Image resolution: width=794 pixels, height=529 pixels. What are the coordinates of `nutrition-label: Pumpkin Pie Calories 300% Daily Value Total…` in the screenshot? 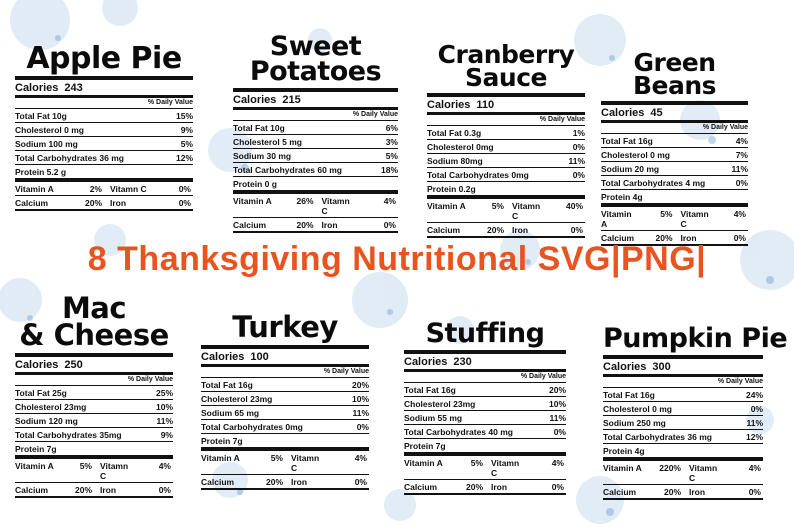 It's located at (695, 407).